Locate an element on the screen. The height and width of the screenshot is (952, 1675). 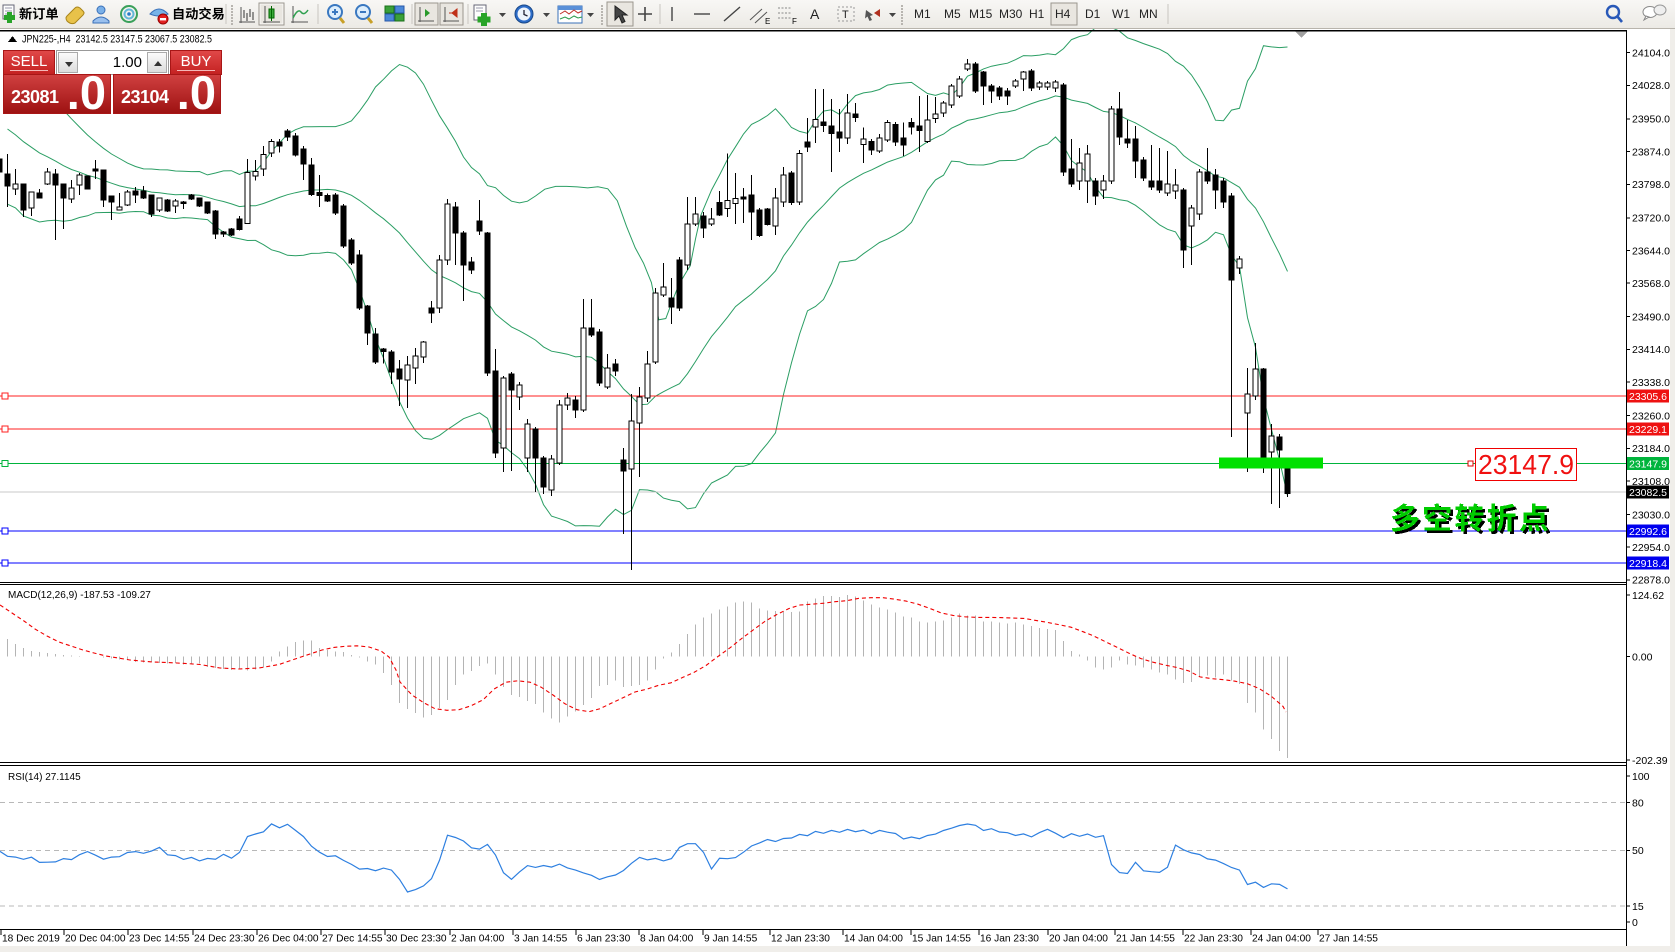
svg-text: 80 is located at coordinates (1638, 803).